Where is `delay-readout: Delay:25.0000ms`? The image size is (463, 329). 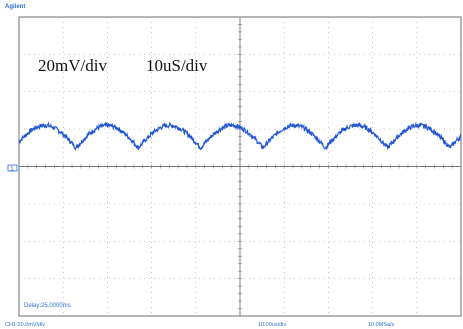 delay-readout: Delay:25.0000ms is located at coordinates (47, 306).